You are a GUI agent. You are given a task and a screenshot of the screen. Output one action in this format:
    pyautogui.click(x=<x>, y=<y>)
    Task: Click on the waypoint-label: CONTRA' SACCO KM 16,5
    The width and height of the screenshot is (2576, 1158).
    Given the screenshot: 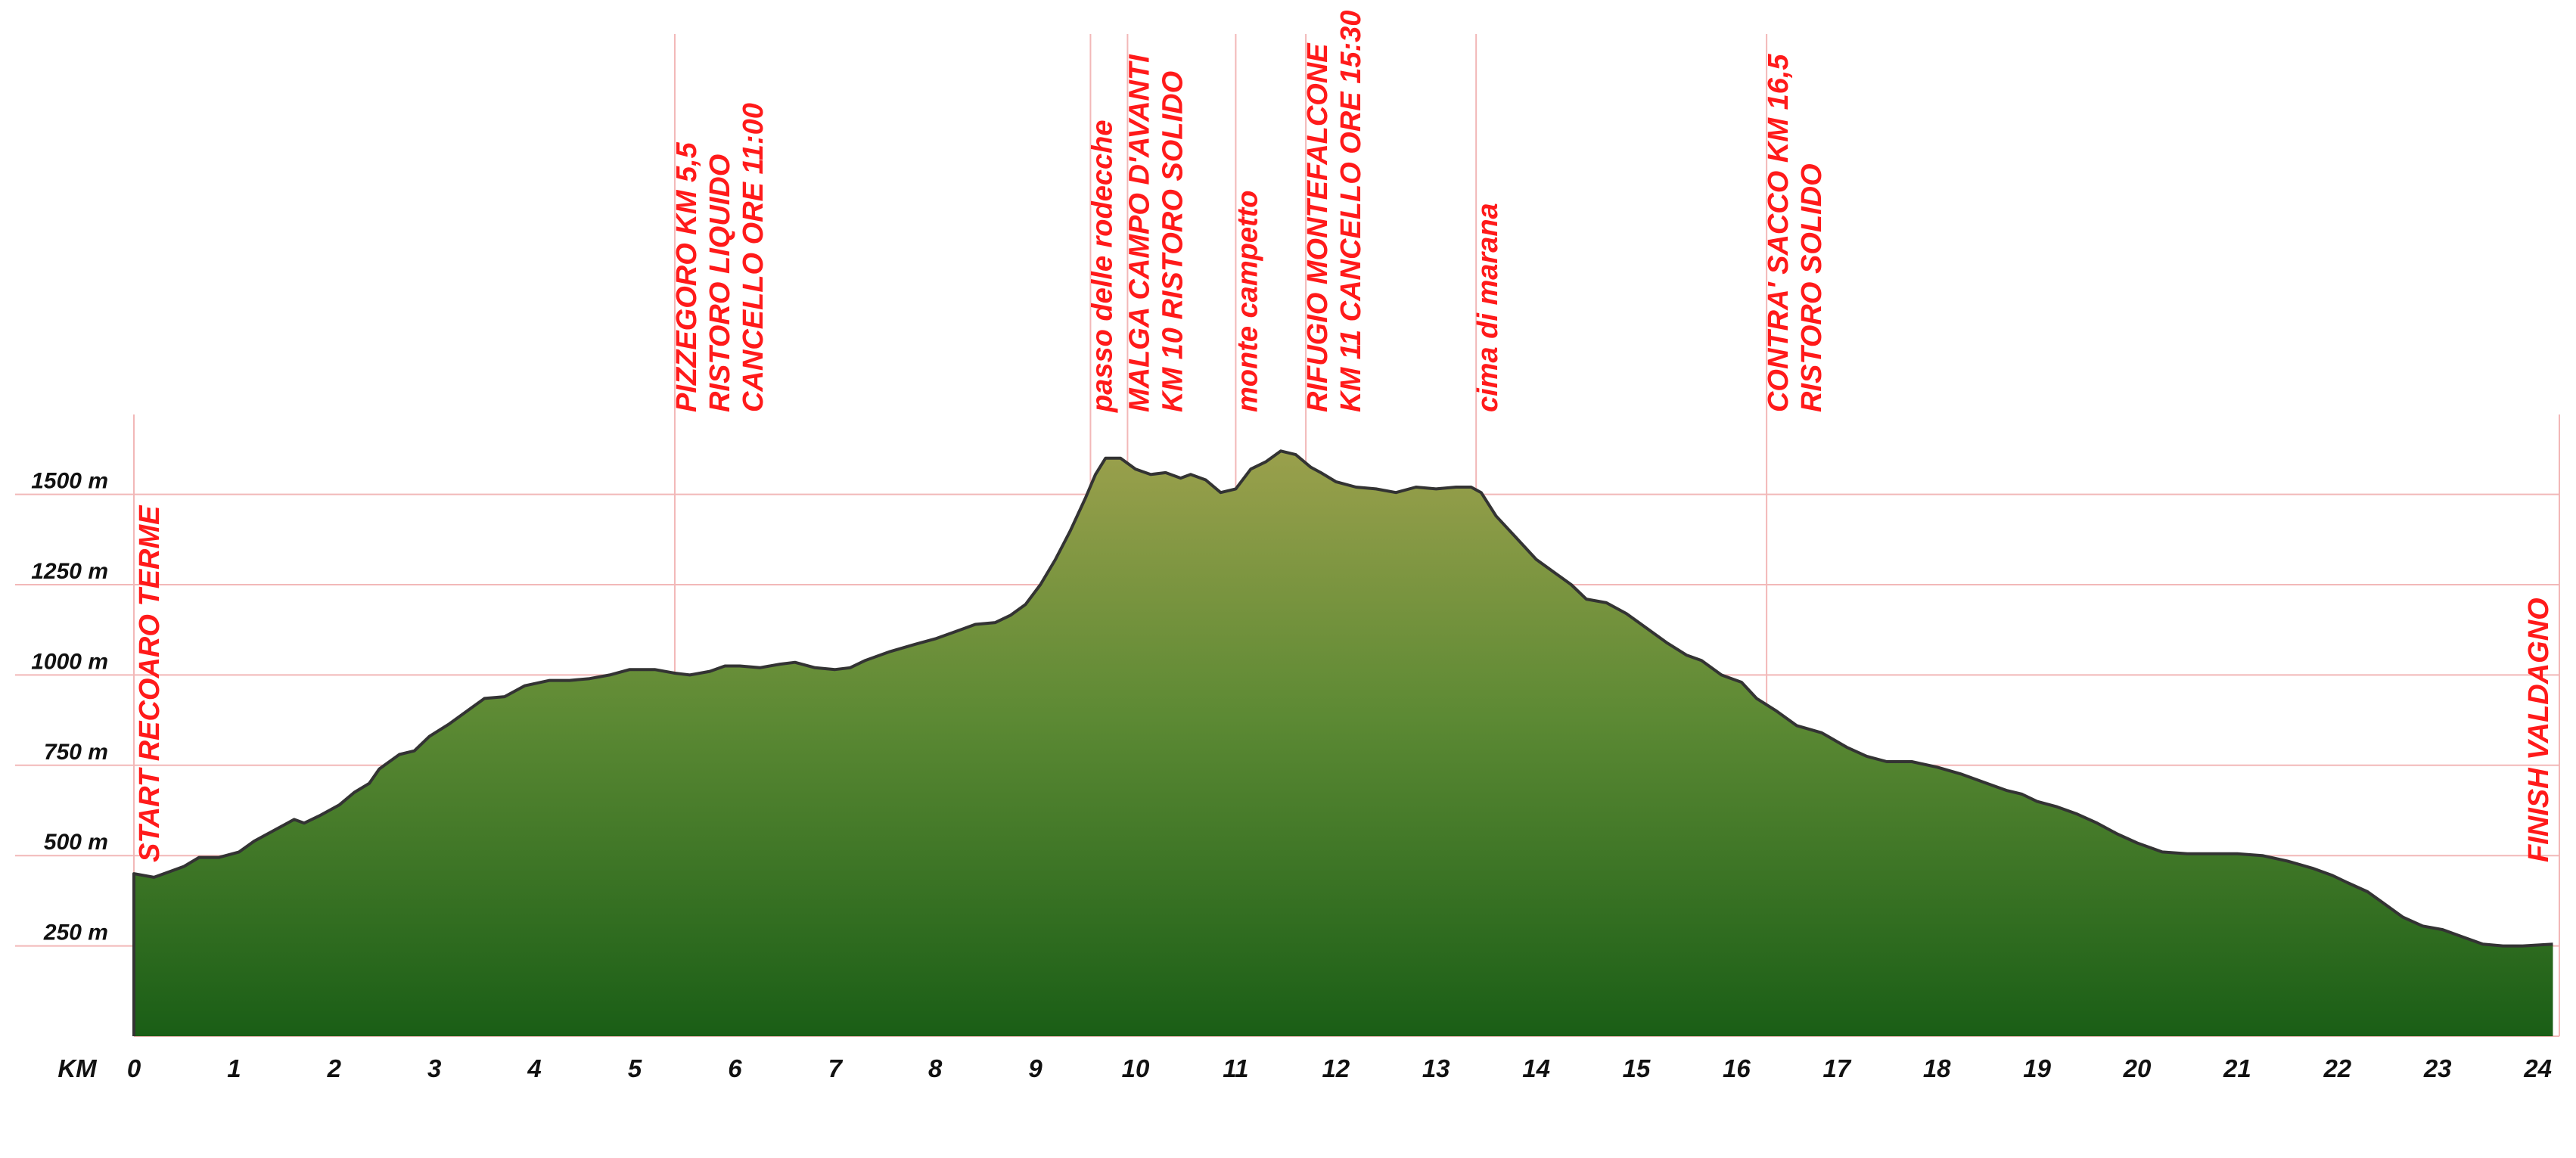 What is the action you would take?
    pyautogui.click(x=1778, y=233)
    